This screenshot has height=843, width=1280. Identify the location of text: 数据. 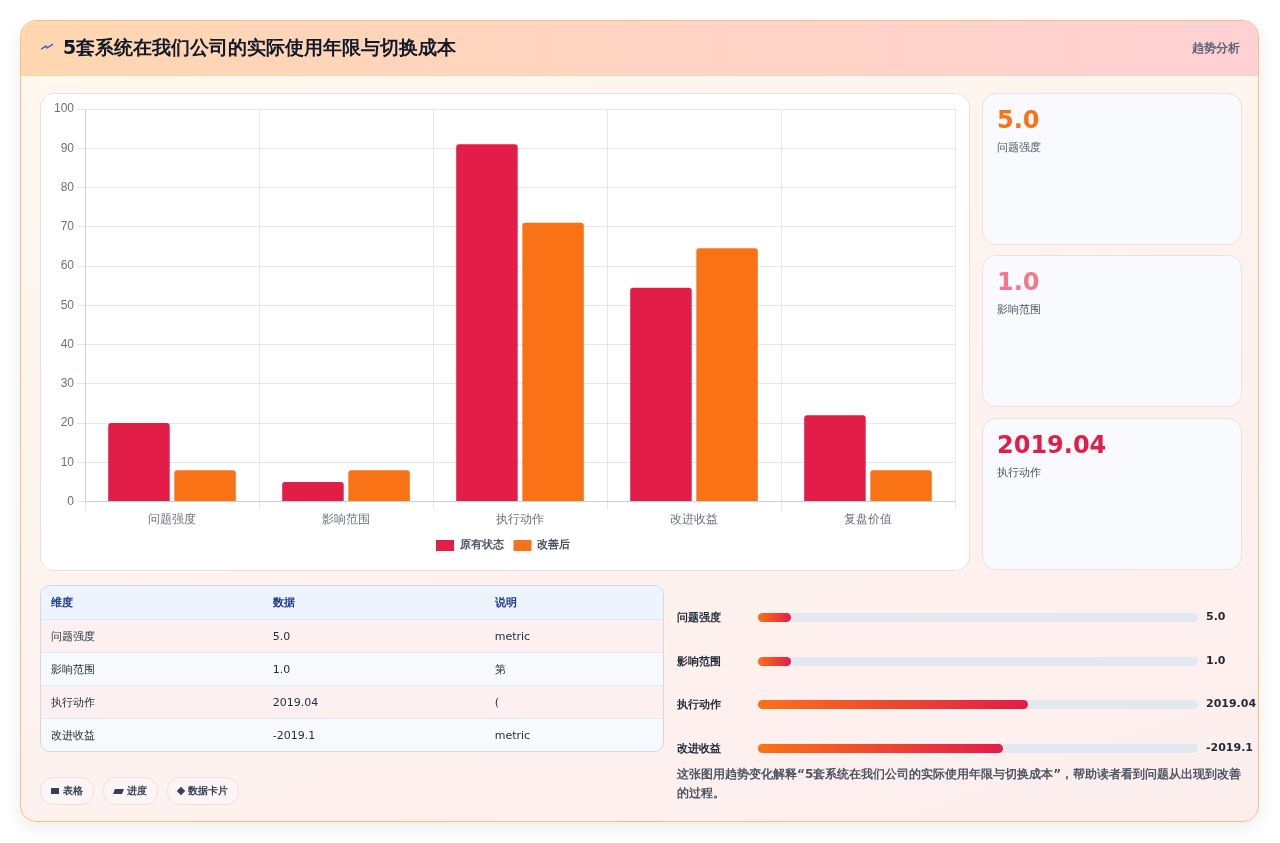
(283, 602).